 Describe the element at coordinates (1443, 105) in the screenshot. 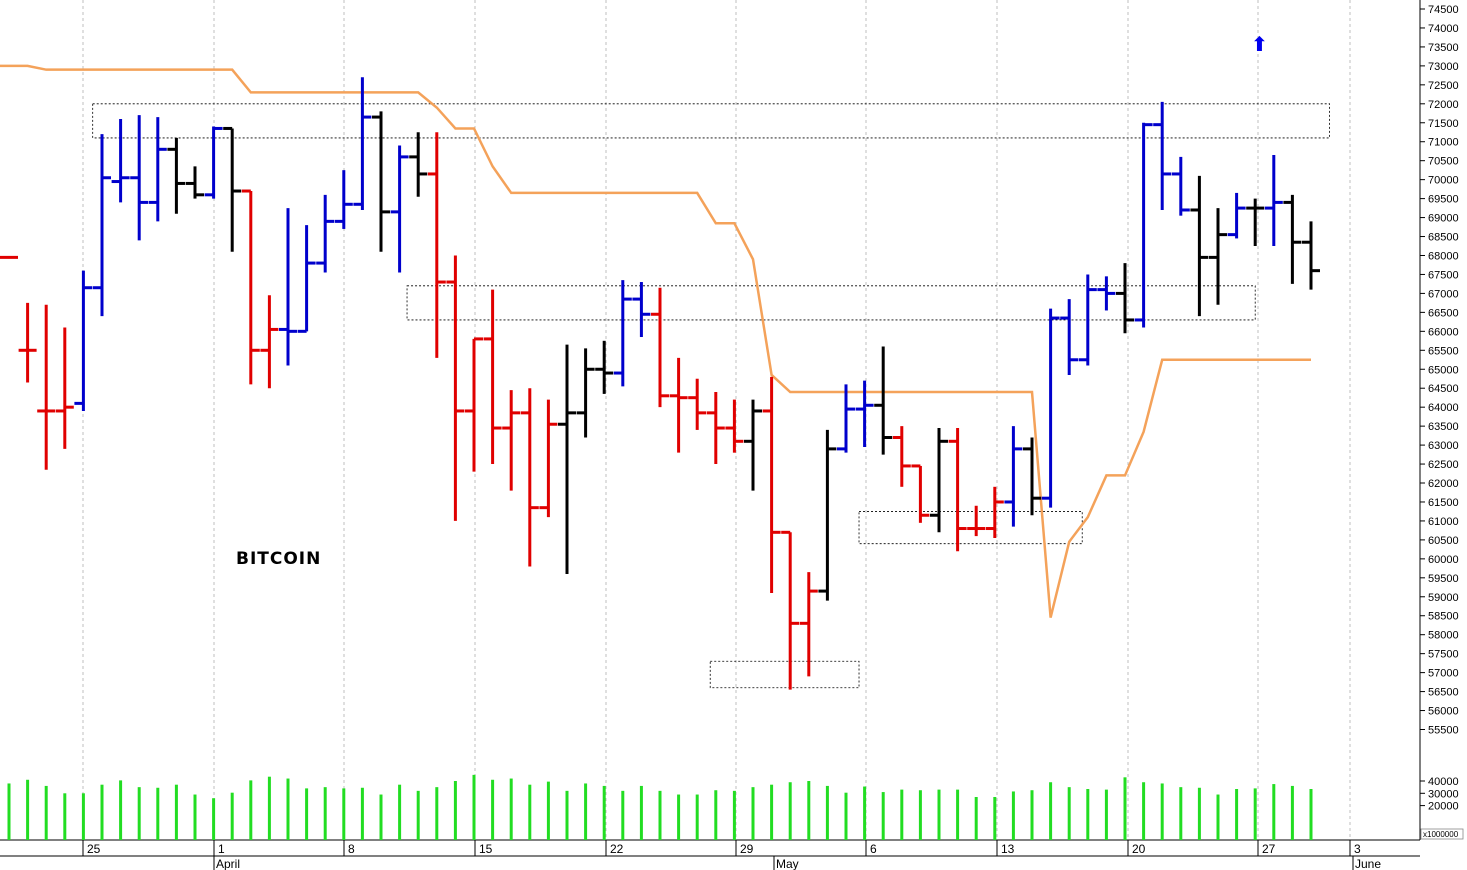

I see `y-tick-label: 72000` at that location.